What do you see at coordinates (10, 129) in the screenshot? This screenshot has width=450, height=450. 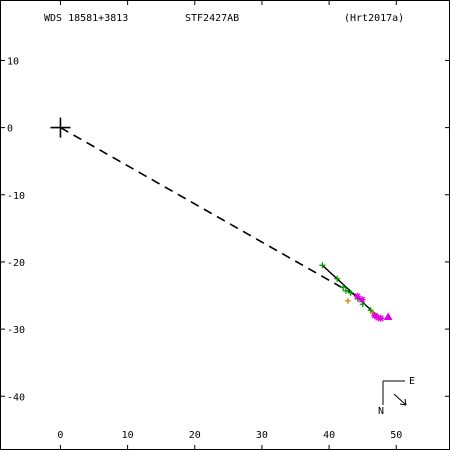 I see `y-tick-label: 0` at bounding box center [10, 129].